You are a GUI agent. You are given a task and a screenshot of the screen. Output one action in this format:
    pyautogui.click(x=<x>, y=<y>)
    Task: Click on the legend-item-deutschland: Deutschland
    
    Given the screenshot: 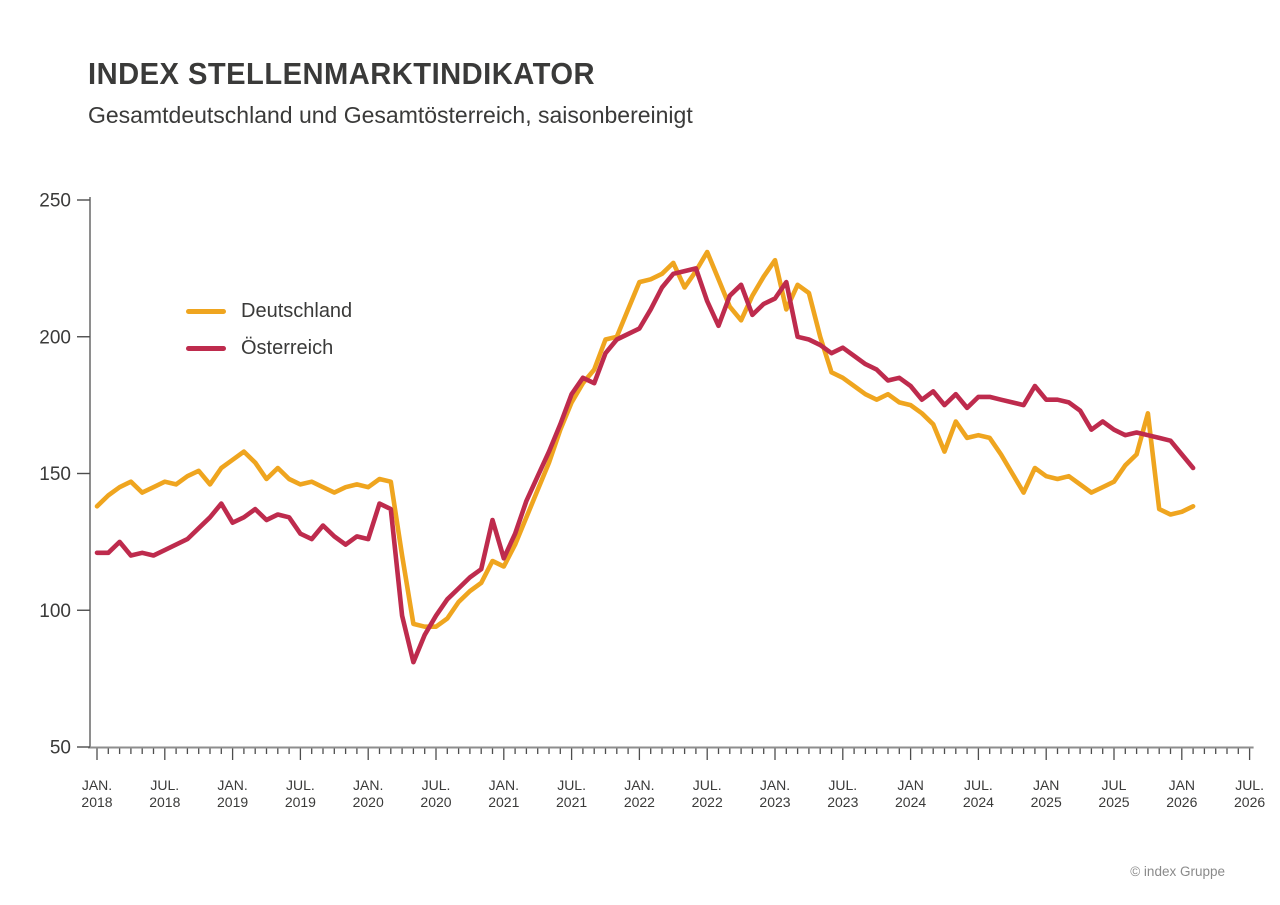 What is the action you would take?
    pyautogui.click(x=269, y=311)
    